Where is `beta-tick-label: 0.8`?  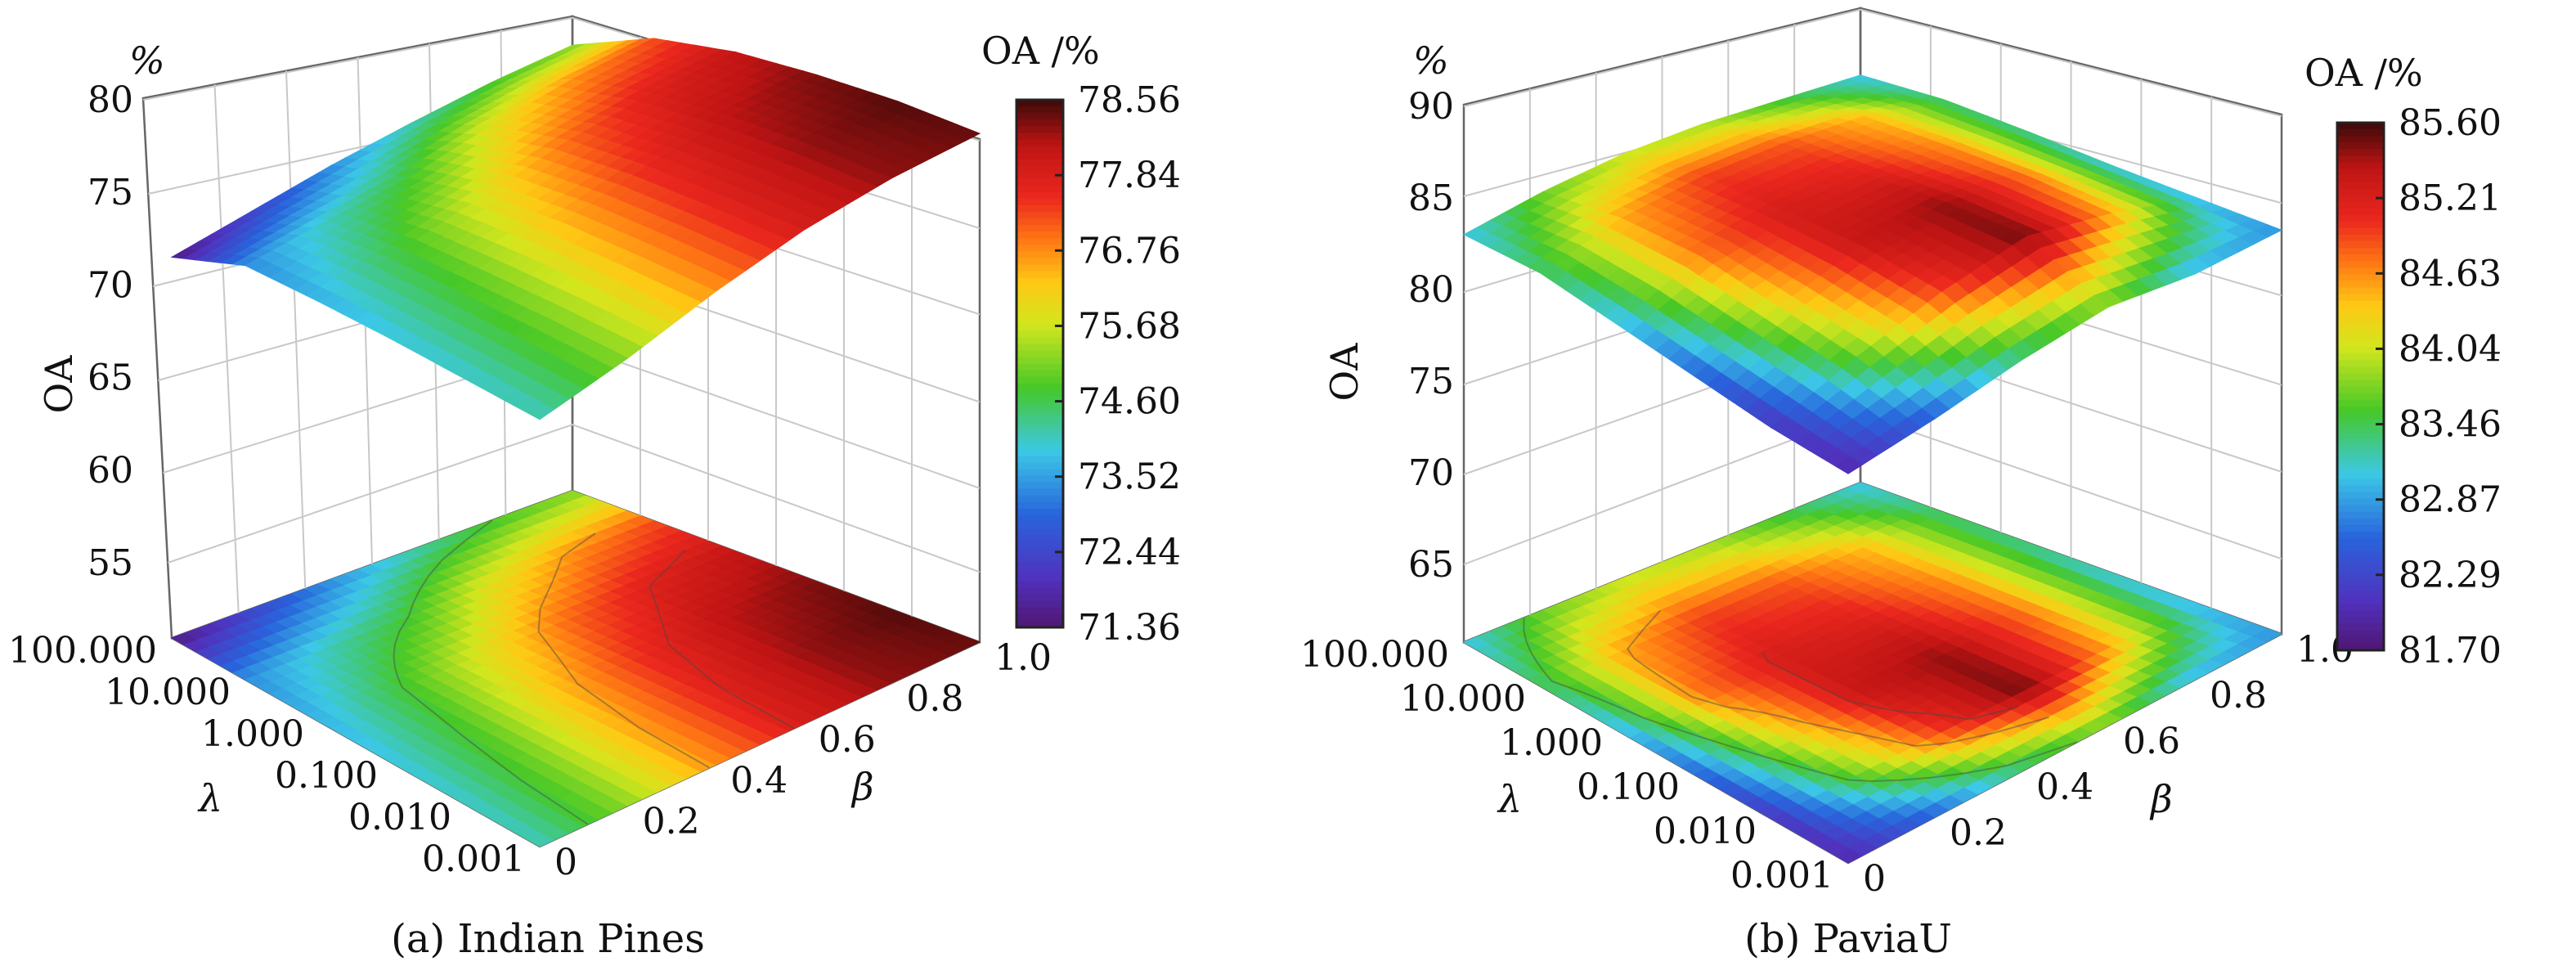 beta-tick-label: 0.8 is located at coordinates (934, 699).